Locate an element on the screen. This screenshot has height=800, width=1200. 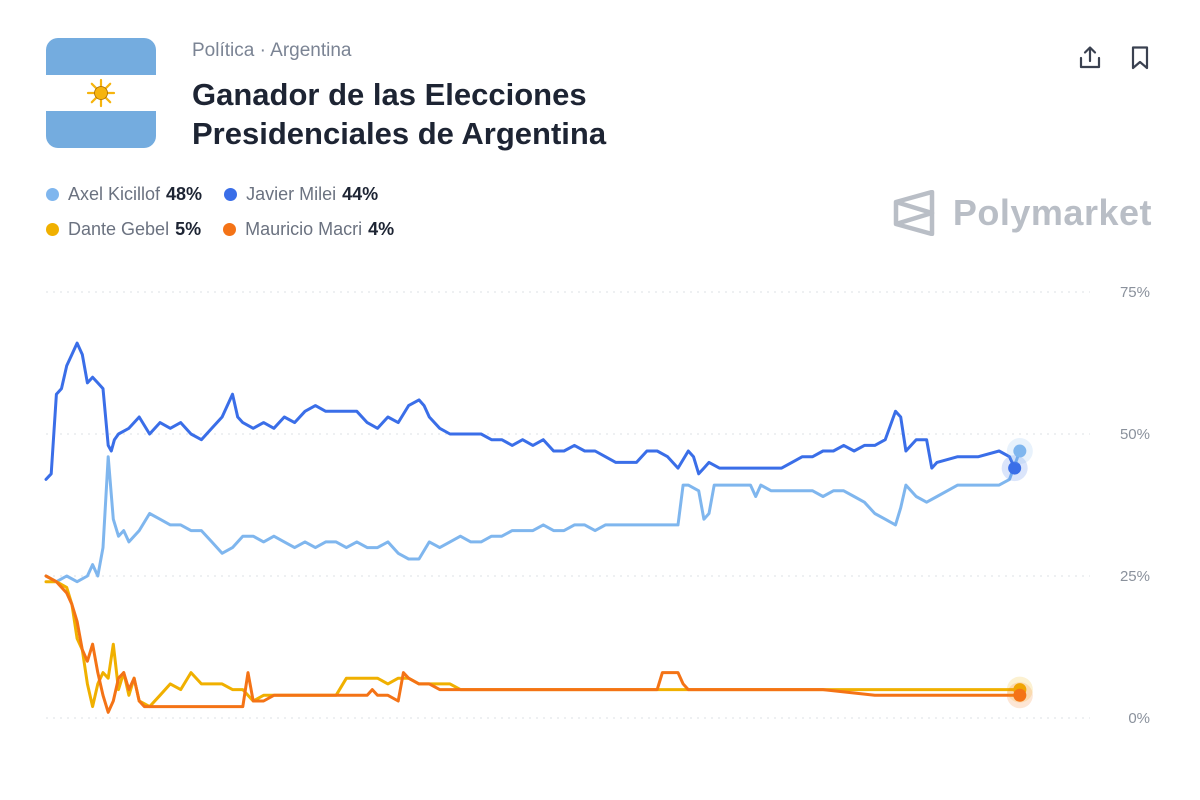
legend-row: Dante Gebel 5% Mauricio Macri 4% is located at coordinates (220, 229).